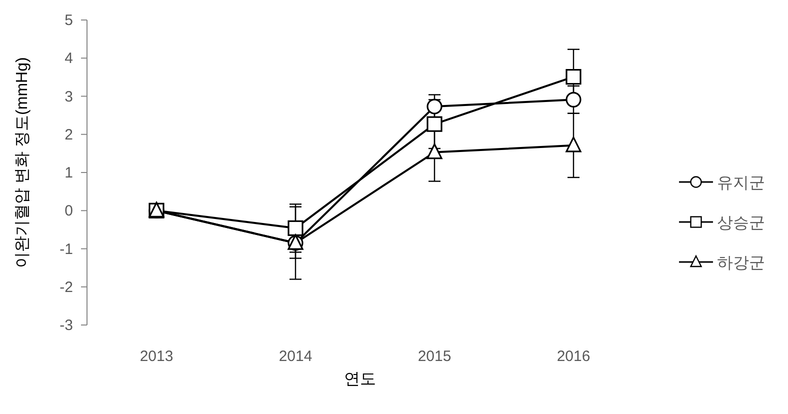 The image size is (788, 414). Describe the element at coordinates (66, 287) in the screenshot. I see `y-tick-label: -2` at that location.